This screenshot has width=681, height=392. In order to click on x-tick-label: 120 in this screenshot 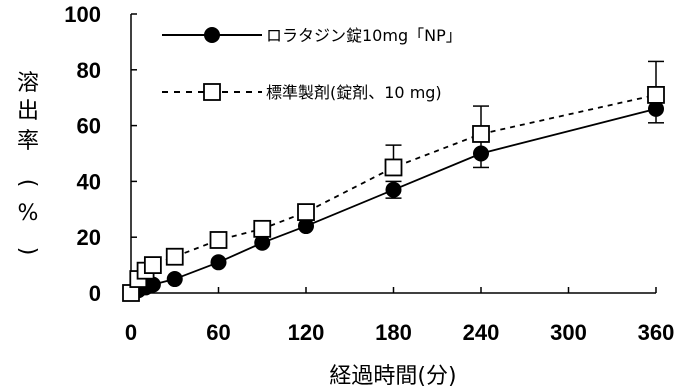, I will do `click(306, 332)`.